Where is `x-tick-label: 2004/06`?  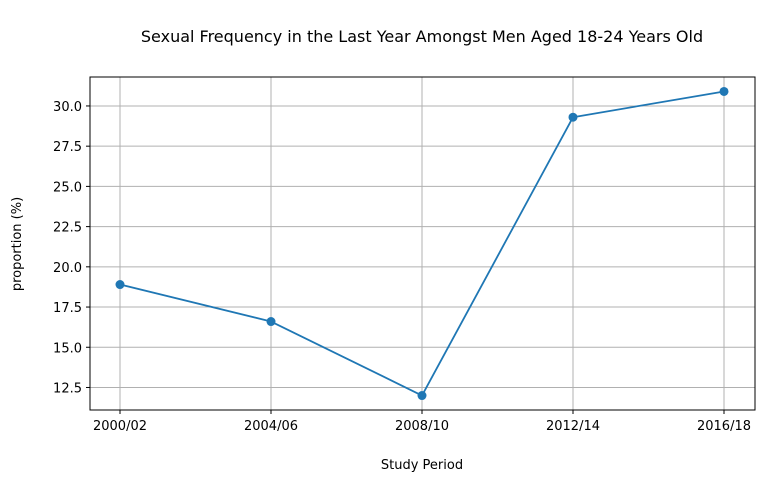
x-tick-label: 2004/06 is located at coordinates (271, 426).